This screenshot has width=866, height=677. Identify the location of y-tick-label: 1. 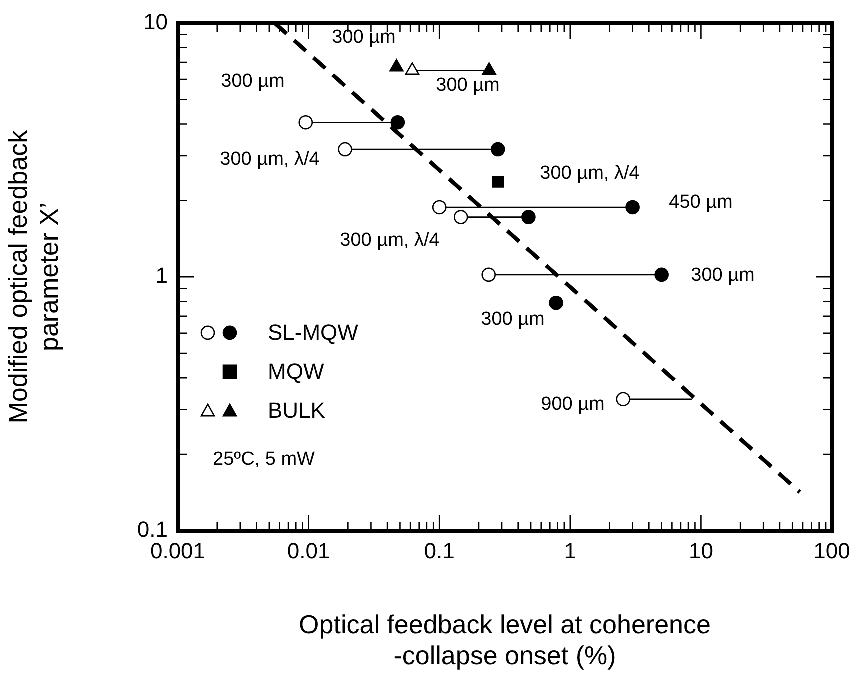
(162, 275).